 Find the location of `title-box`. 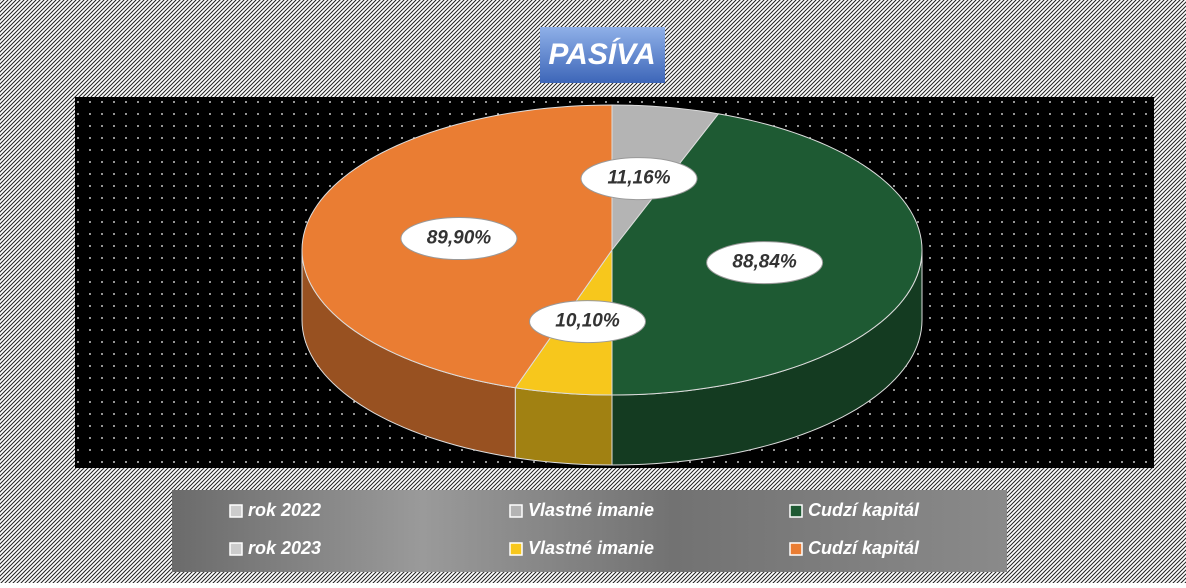

title-box is located at coordinates (602, 55).